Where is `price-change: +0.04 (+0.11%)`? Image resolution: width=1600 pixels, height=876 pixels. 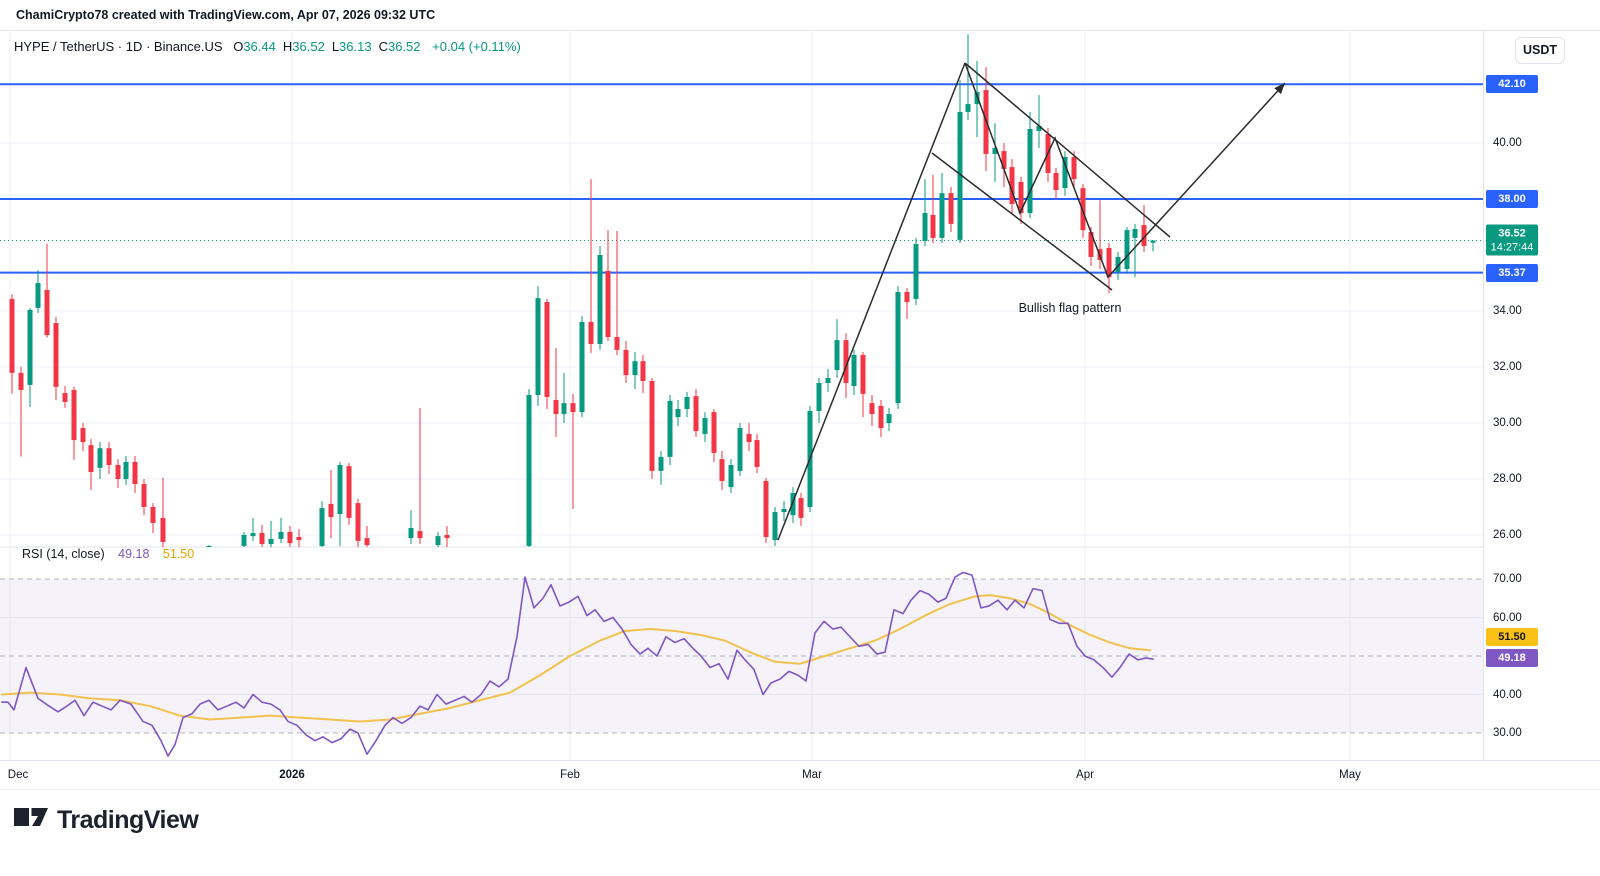
price-change: +0.04 (+0.11%) is located at coordinates (476, 46).